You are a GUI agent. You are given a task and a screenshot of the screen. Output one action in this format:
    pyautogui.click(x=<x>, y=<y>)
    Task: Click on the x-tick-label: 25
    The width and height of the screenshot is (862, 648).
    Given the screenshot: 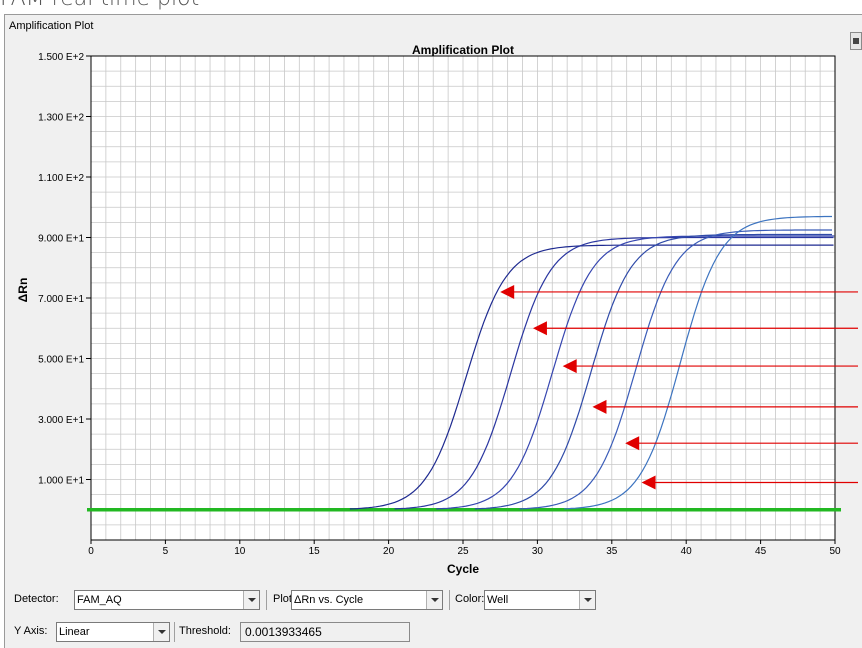 What is the action you would take?
    pyautogui.click(x=463, y=551)
    